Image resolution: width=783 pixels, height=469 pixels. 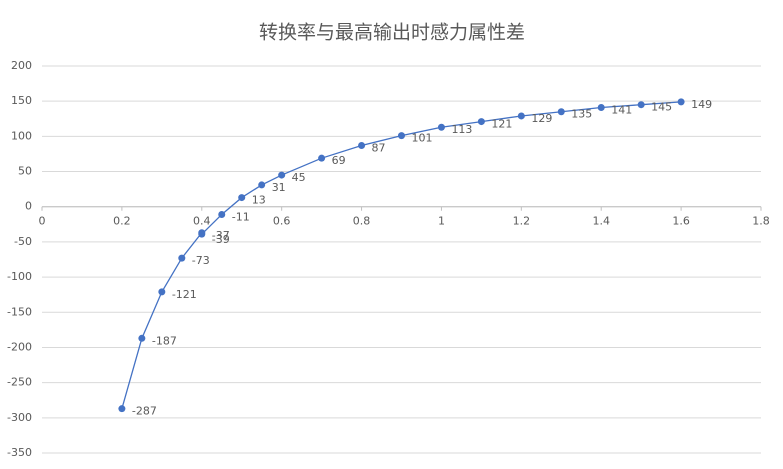 I want to click on data-label: 135, so click(x=581, y=114).